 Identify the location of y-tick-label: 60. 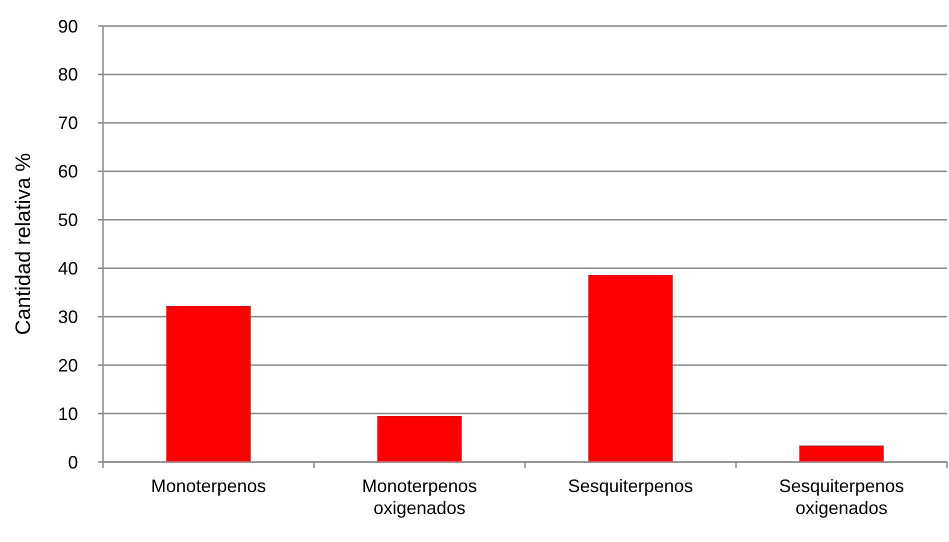
(68, 172).